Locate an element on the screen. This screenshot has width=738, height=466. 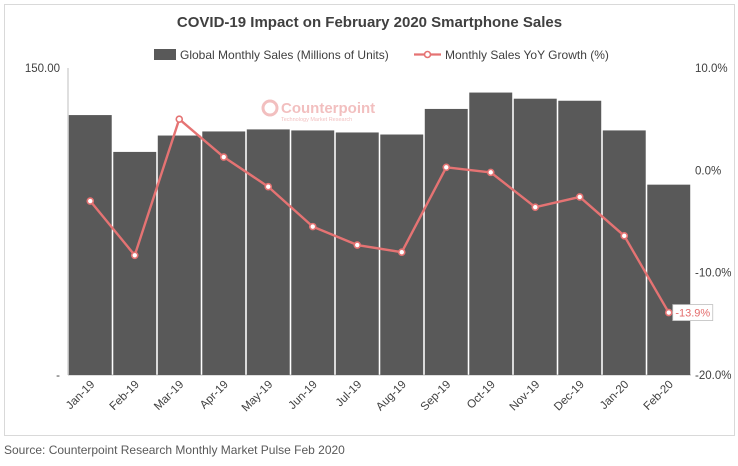
right-axis-tick-label: -10.0% is located at coordinates (713, 274).